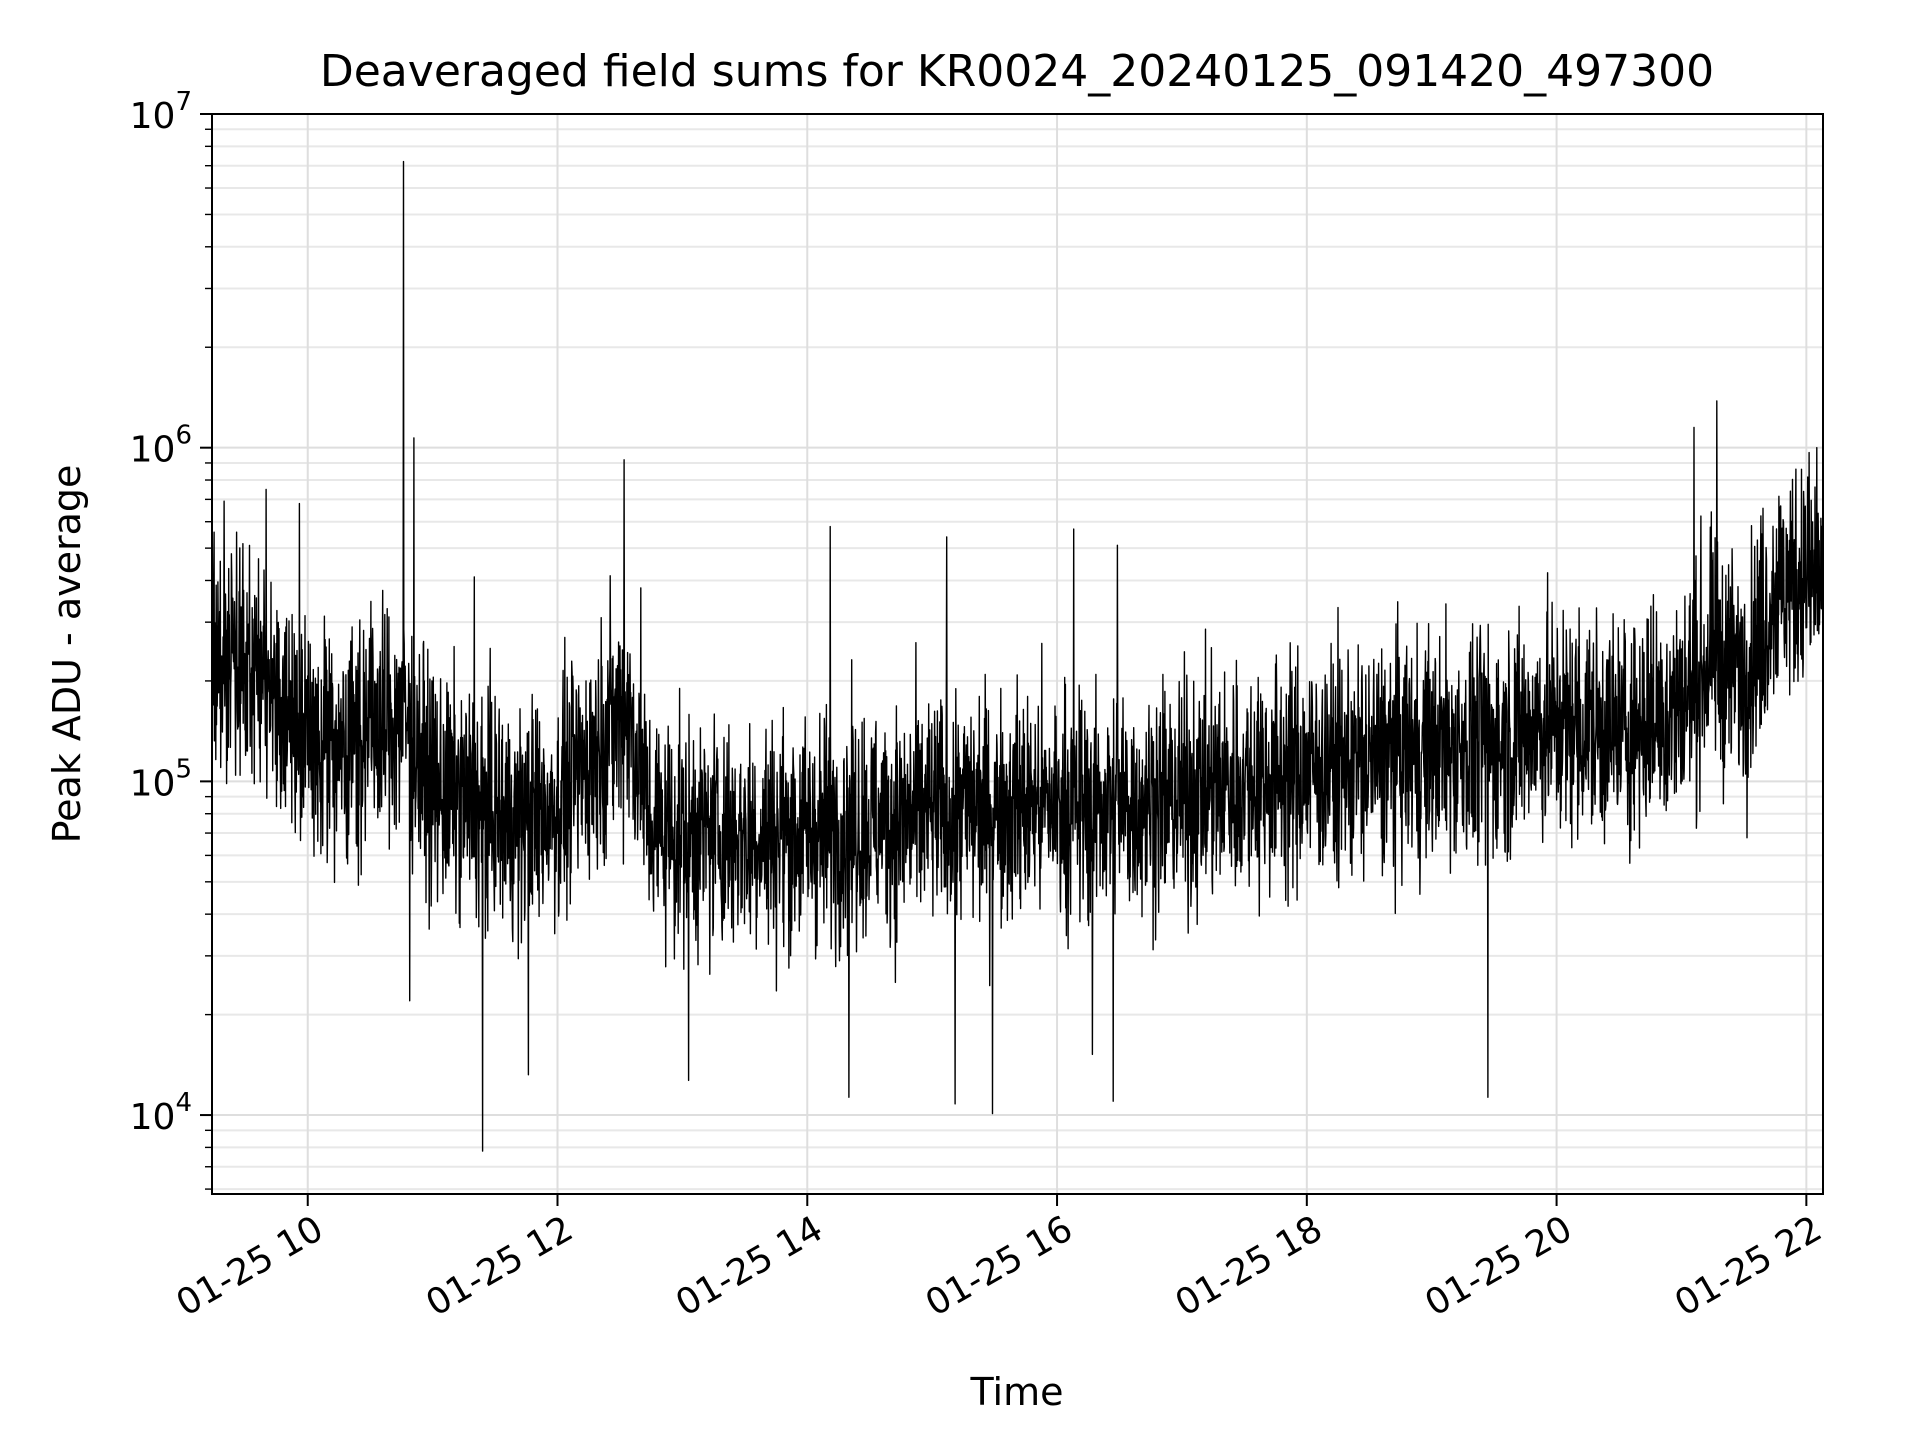  I want to click on y-tick-exponent: 6, so click(183, 436).